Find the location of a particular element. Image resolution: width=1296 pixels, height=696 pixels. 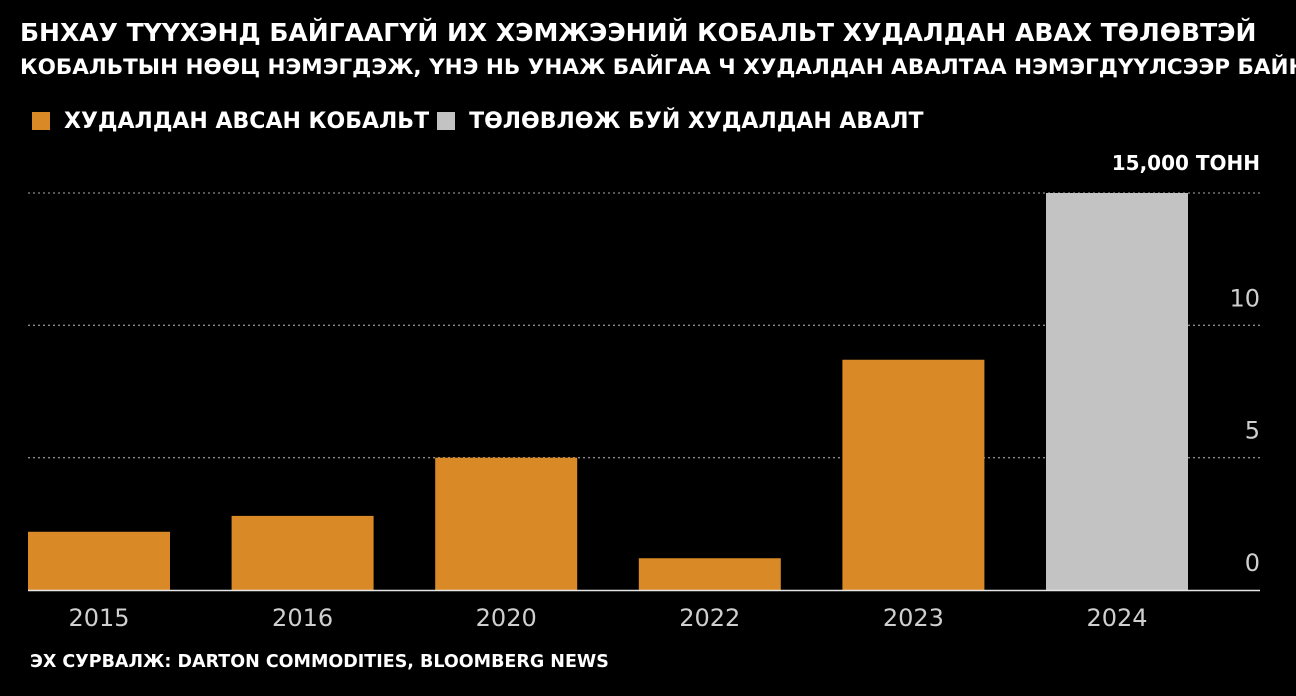

y-tick-label: 0 is located at coordinates (1252, 563).